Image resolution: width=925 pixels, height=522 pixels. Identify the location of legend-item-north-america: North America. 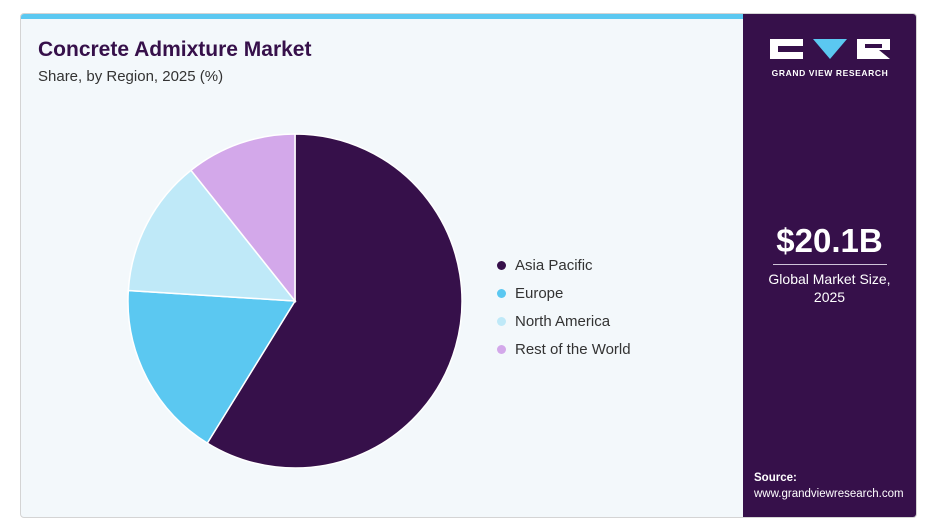
(564, 321).